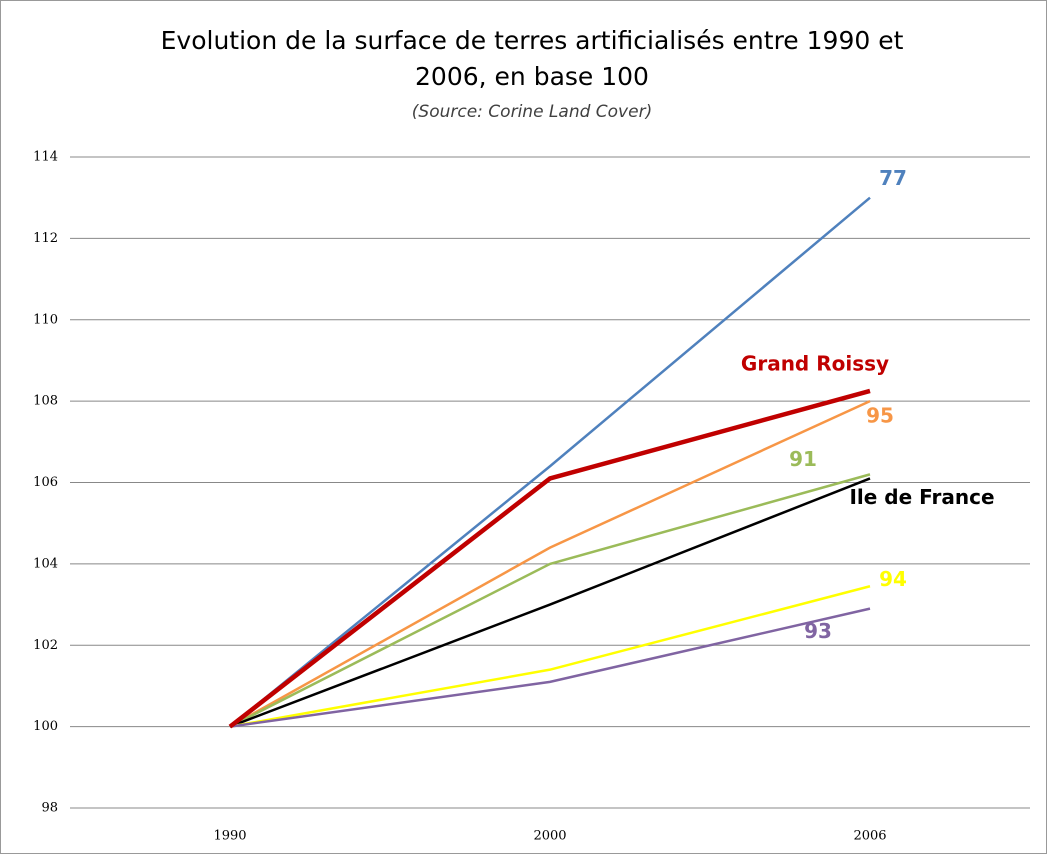 This screenshot has width=1049, height=856. I want to click on series-label: 93, so click(818, 631).